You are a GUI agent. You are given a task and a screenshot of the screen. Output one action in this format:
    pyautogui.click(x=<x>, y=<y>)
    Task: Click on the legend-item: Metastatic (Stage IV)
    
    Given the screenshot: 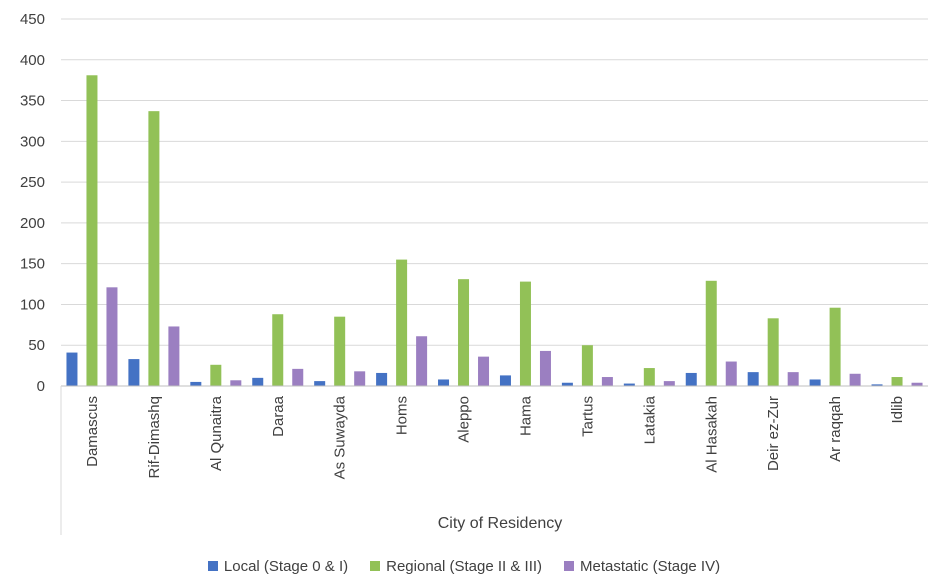 What is the action you would take?
    pyautogui.click(x=642, y=566)
    